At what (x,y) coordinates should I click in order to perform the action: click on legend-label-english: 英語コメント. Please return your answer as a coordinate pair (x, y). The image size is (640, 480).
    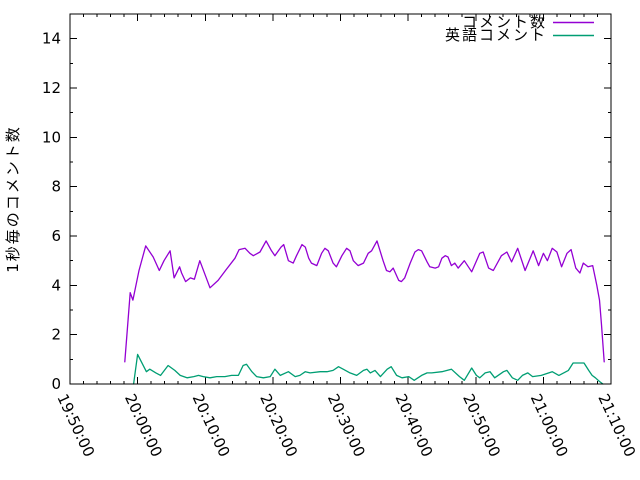
    Looking at the image, I should click on (496, 35).